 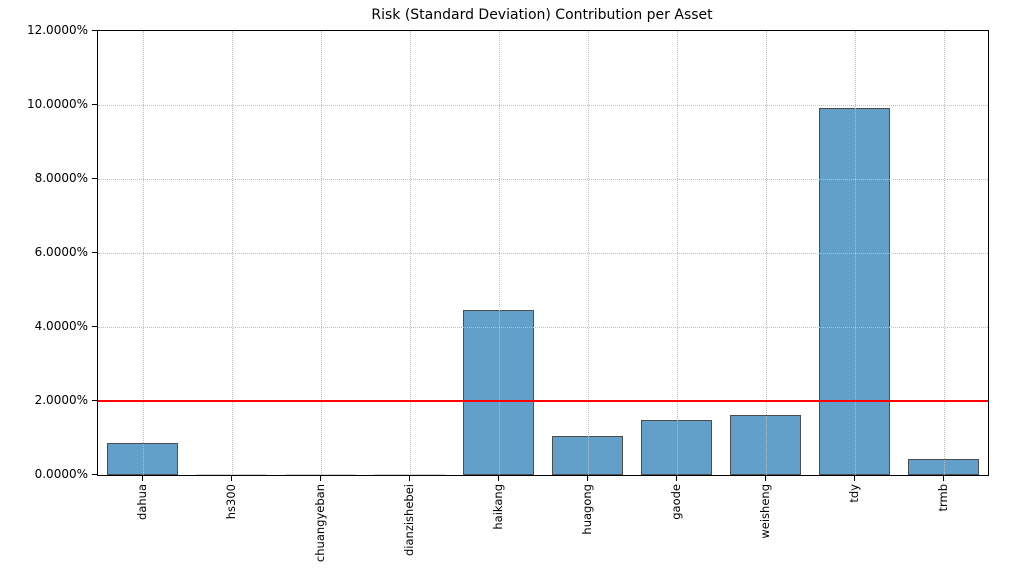 I want to click on x-tick-label-chuangyeban: chuangyeban, so click(x=319, y=523).